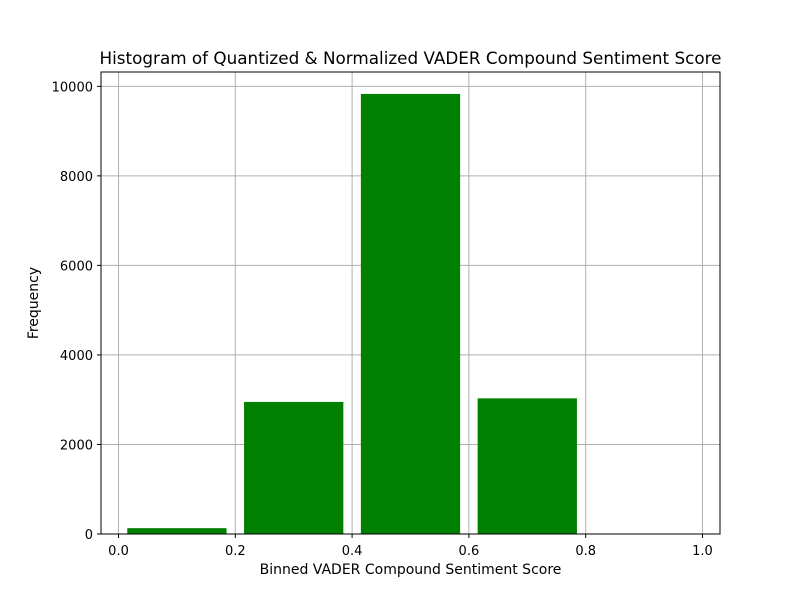  I want to click on x-tick-label: 0.6, so click(469, 551).